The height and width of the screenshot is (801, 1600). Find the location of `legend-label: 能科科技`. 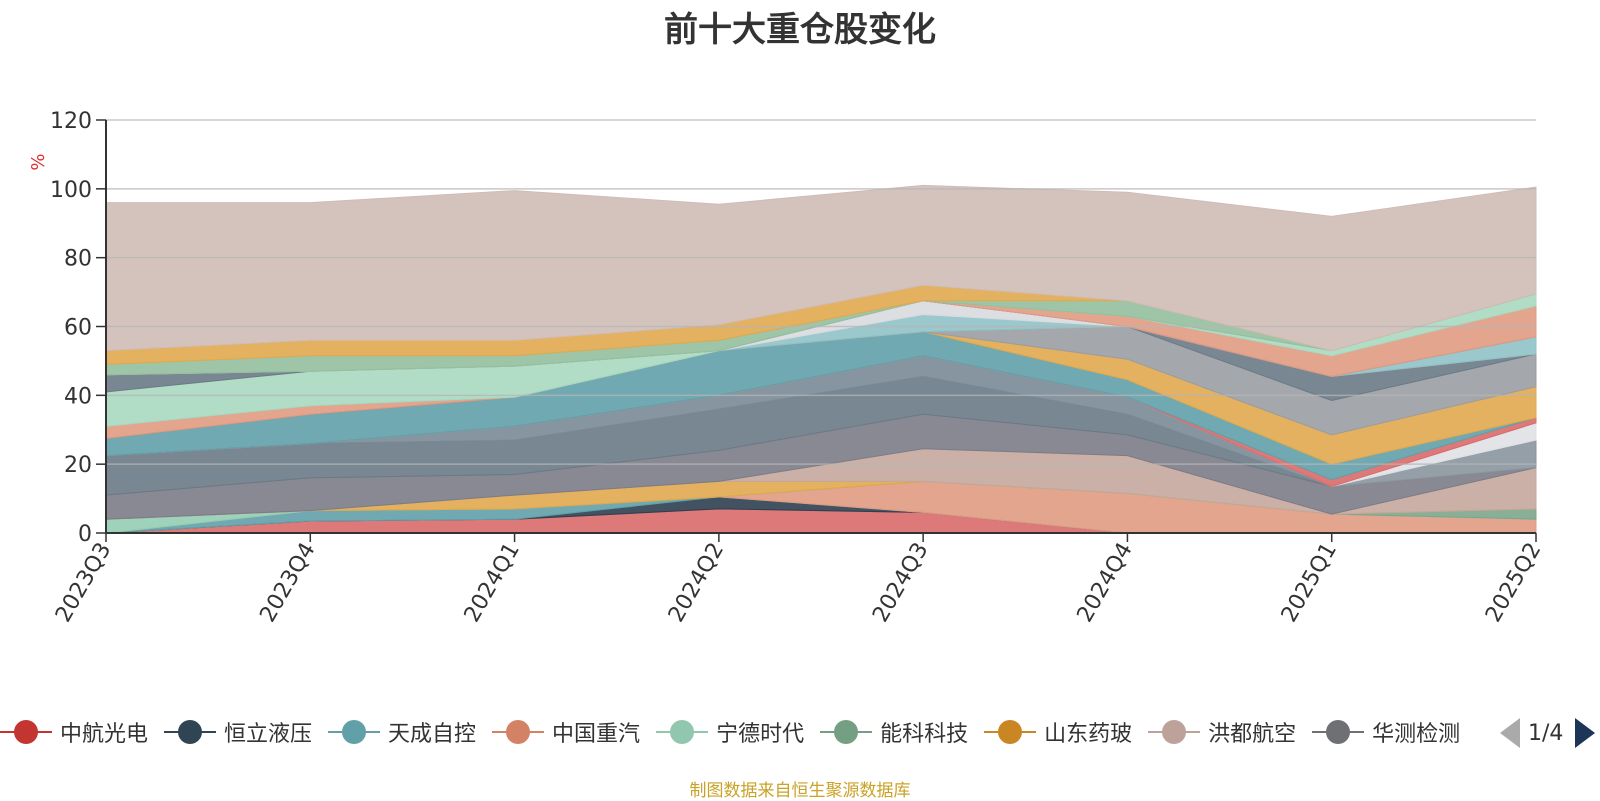

legend-label: 能科科技 is located at coordinates (924, 734).